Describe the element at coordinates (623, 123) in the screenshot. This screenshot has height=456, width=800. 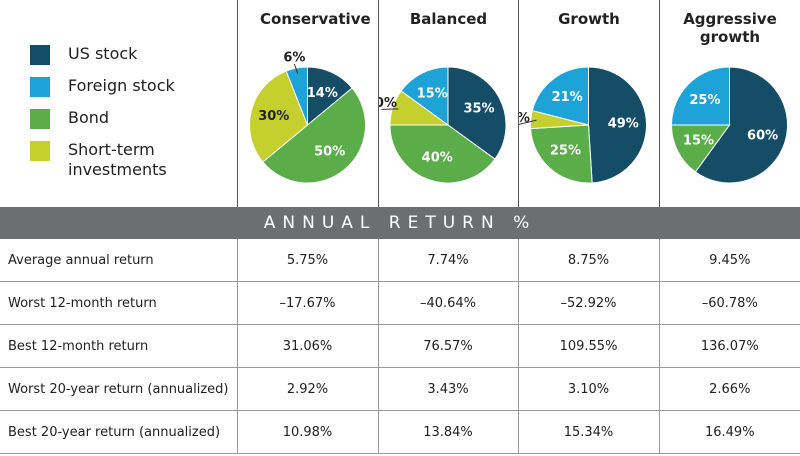
I see `pie-label: 49%` at that location.